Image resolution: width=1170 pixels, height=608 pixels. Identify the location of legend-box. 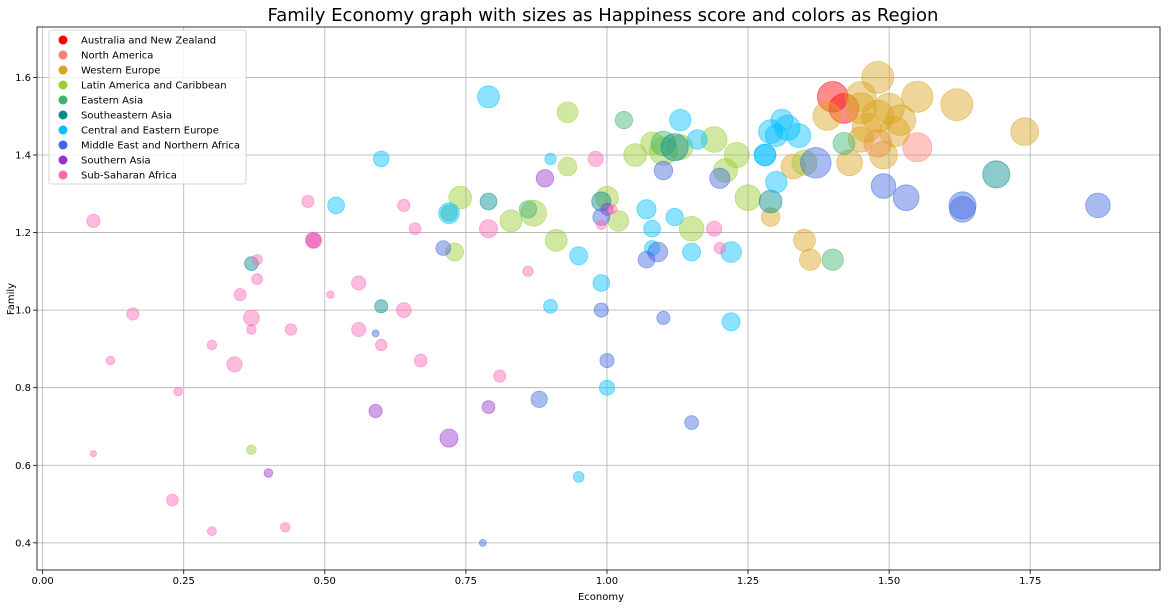
(147, 107).